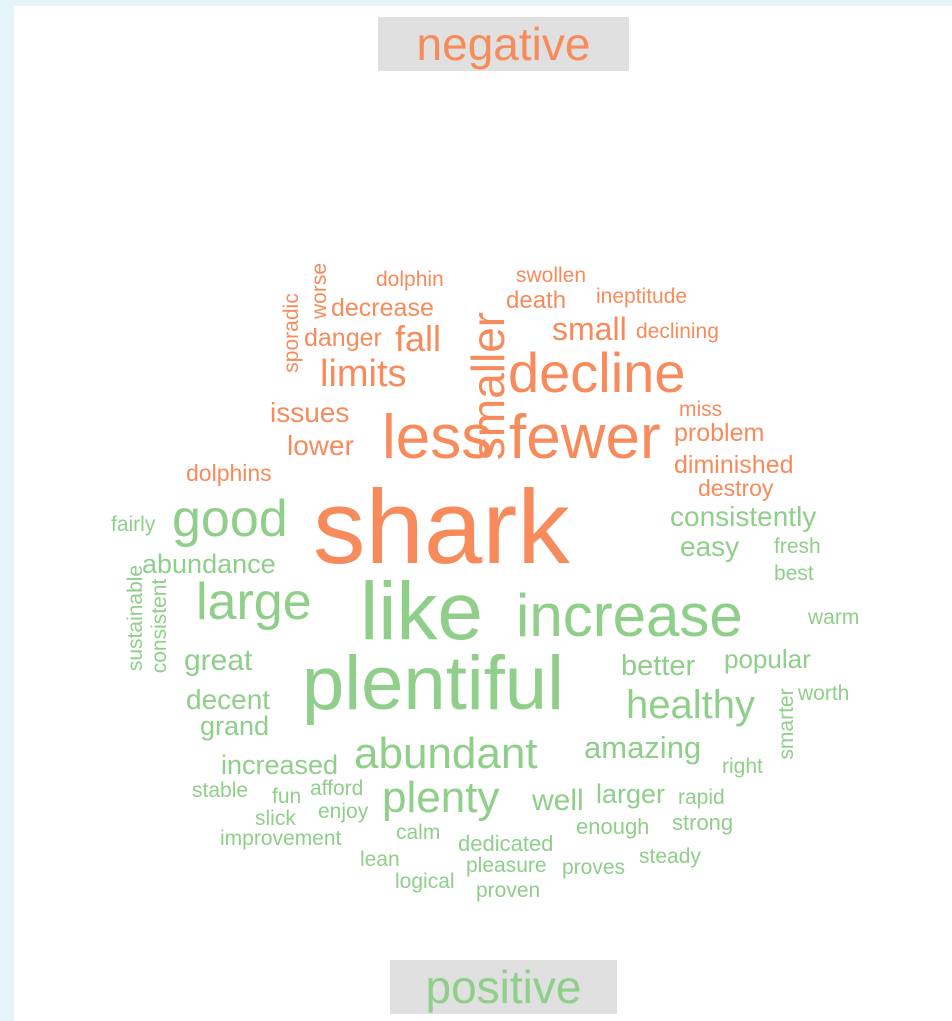 The width and height of the screenshot is (952, 1021). Describe the element at coordinates (593, 867) in the screenshot. I see `word-proves: proves` at that location.